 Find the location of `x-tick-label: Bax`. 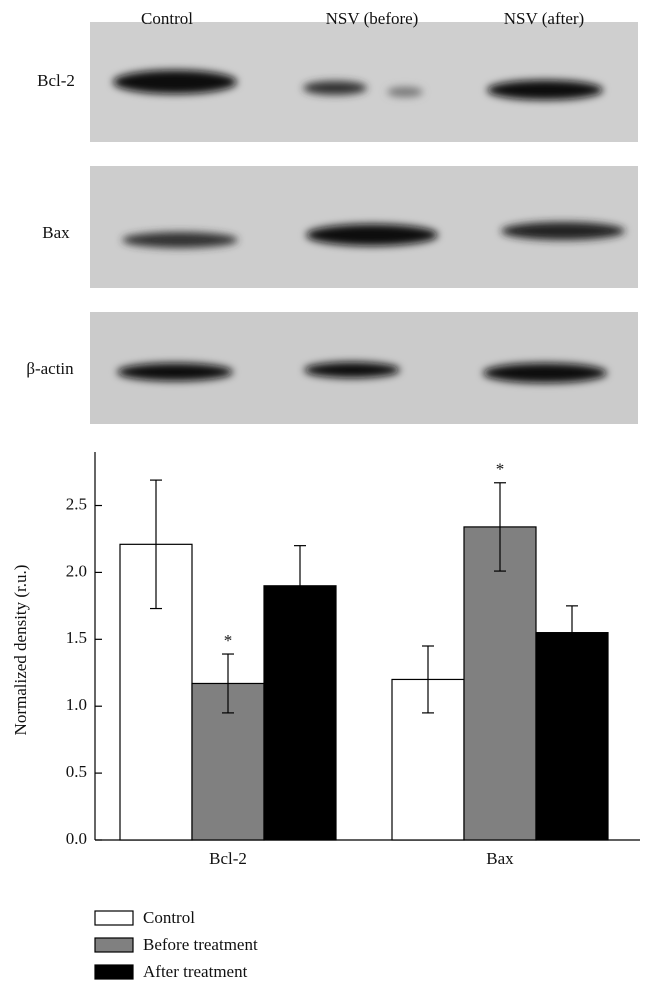

x-tick-label: Bax is located at coordinates (500, 858).